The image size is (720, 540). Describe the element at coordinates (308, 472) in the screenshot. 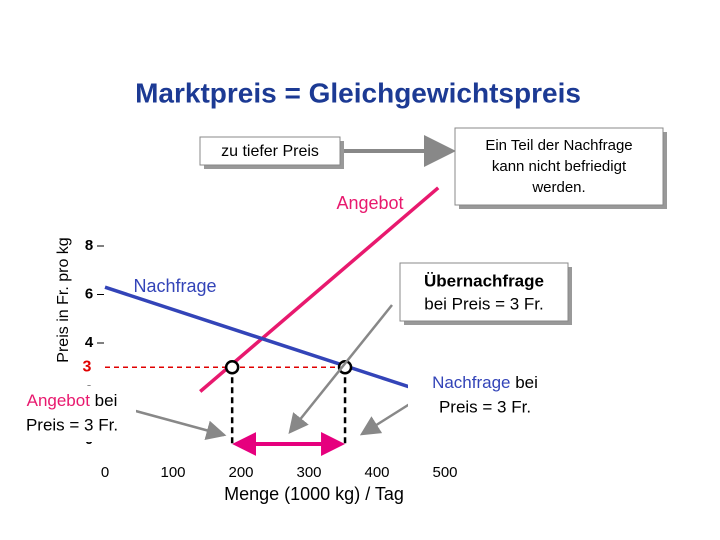

I see `x-tick-label: 300` at that location.